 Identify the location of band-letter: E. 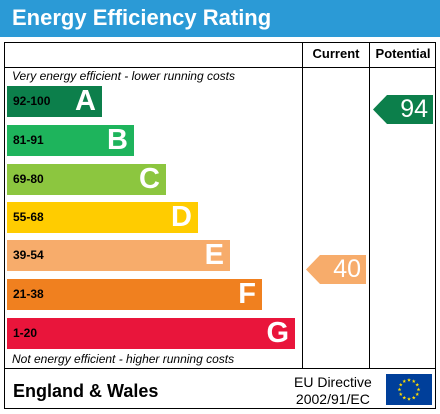
(214, 255).